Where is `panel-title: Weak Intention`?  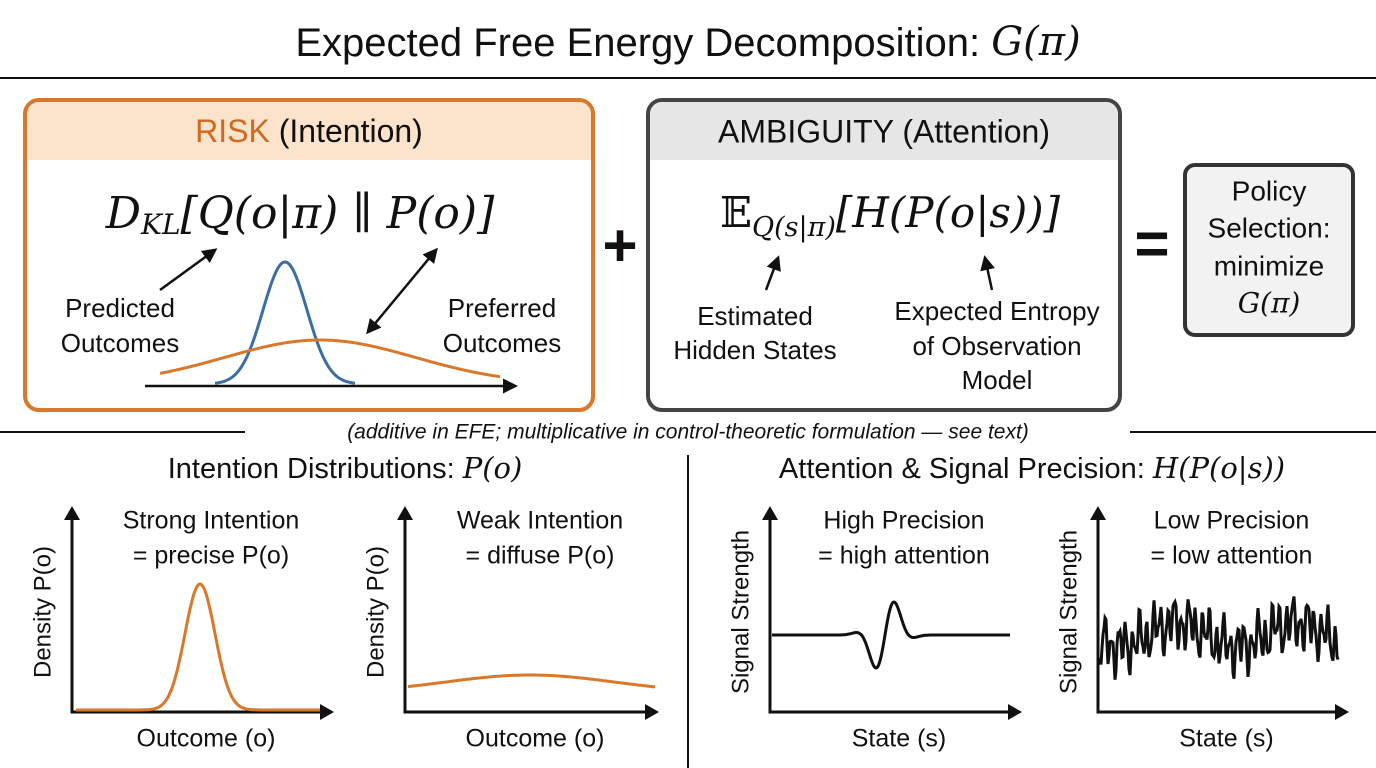
panel-title: Weak Intention is located at coordinates (540, 521).